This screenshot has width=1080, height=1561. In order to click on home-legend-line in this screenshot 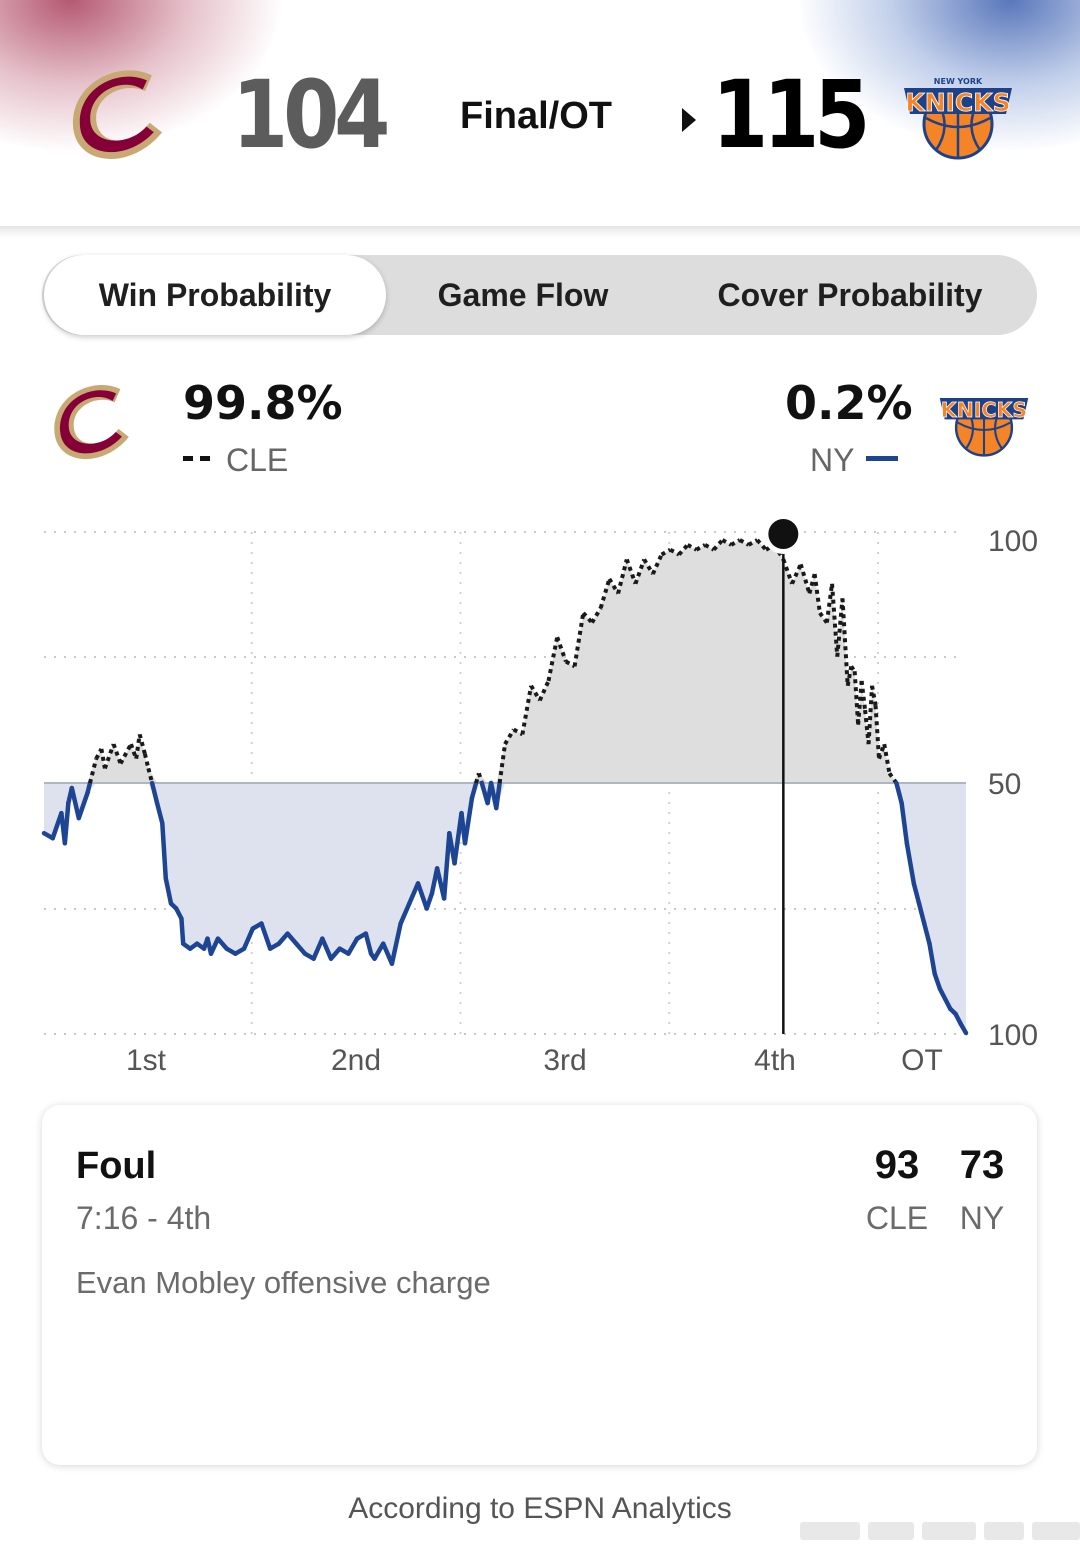, I will do `click(882, 458)`.